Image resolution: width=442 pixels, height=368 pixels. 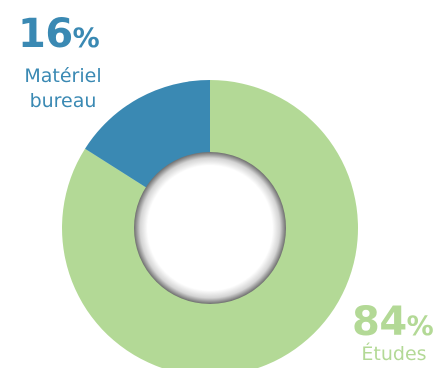 I want to click on slice-category-line: Études, so click(x=394, y=354).